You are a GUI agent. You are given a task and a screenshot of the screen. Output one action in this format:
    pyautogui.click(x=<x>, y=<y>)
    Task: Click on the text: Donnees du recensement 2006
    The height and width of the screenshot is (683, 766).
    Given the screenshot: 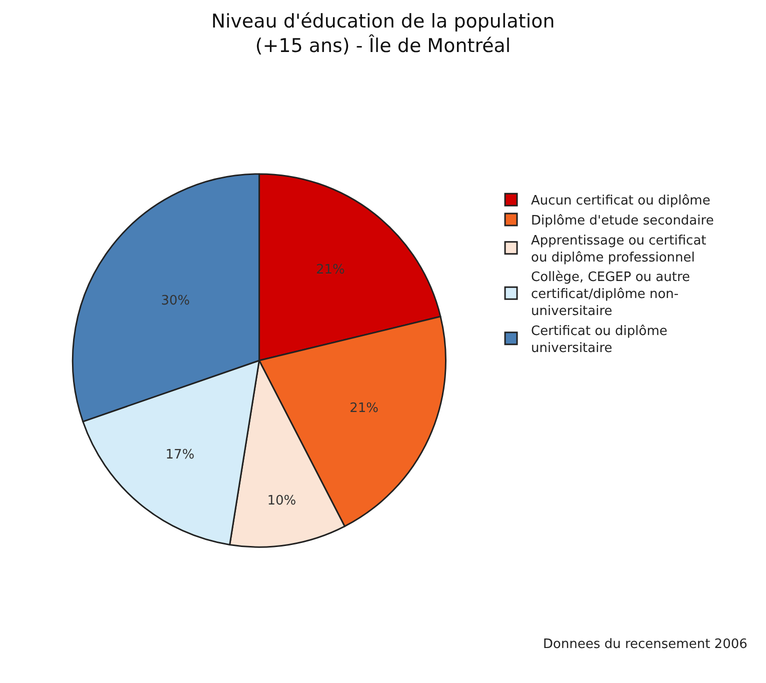 What is the action you would take?
    pyautogui.click(x=645, y=644)
    